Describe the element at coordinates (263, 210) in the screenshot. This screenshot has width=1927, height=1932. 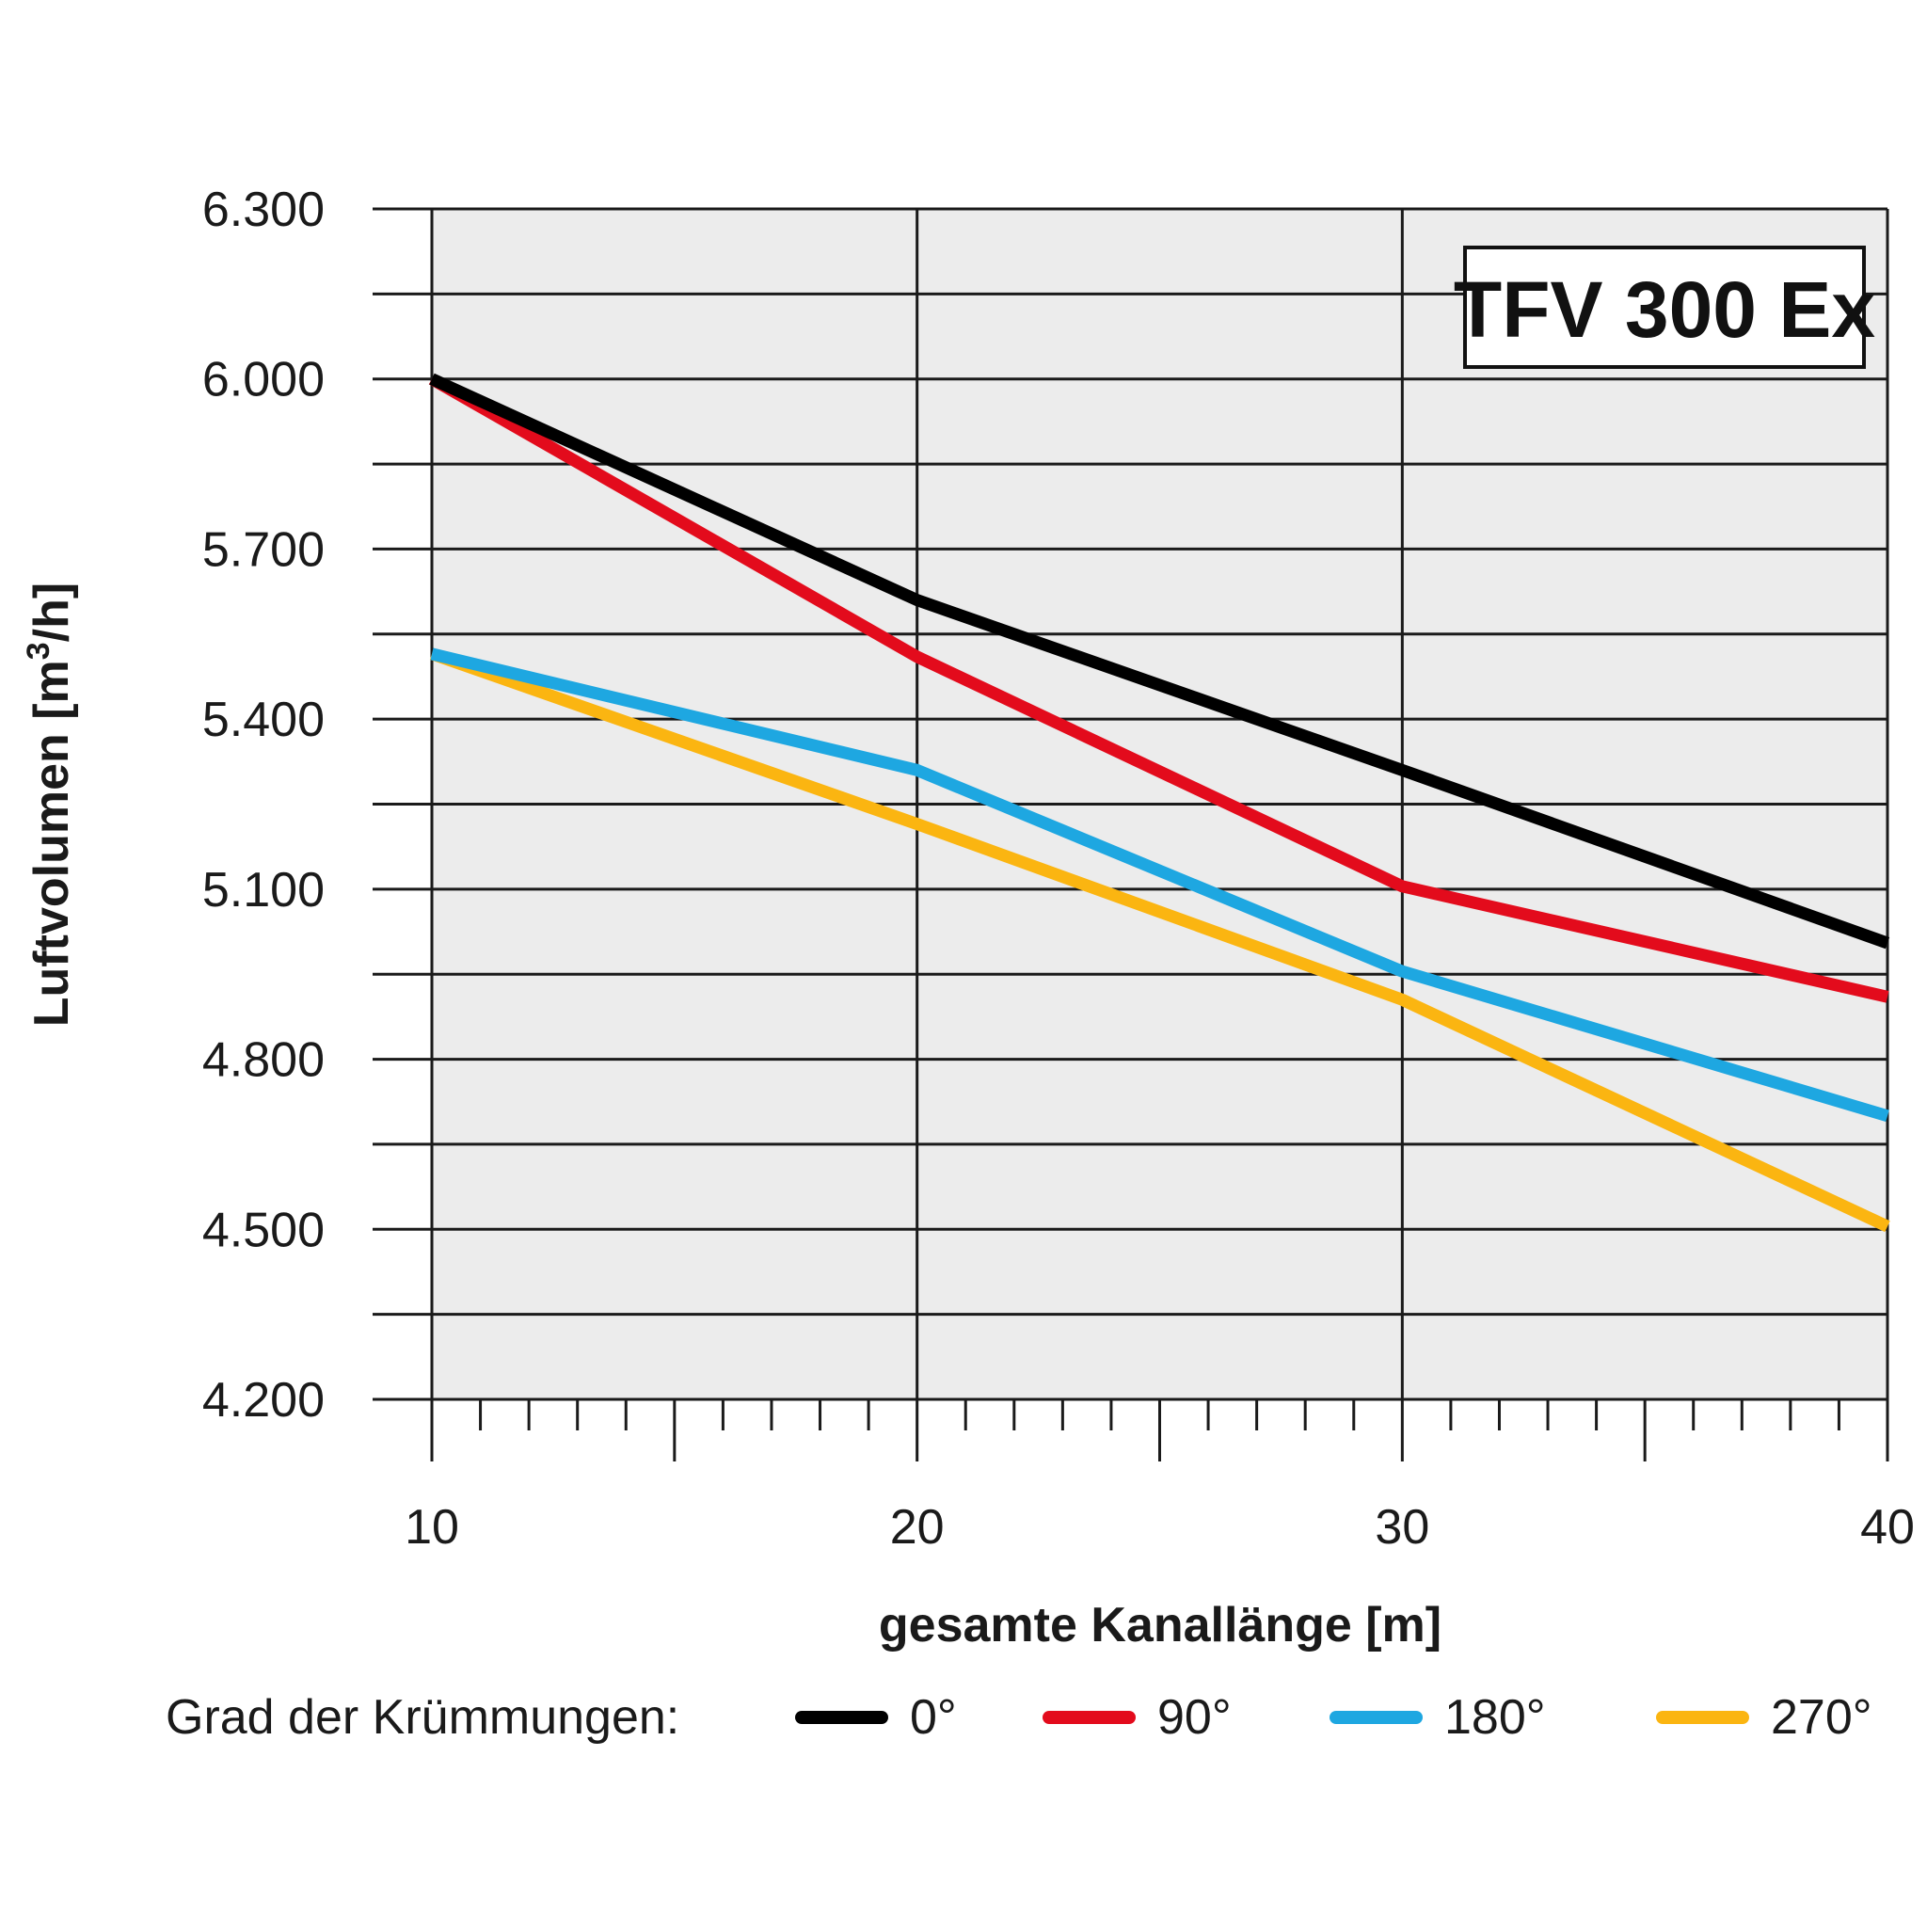
I see `y-tick-label: 6.300` at that location.